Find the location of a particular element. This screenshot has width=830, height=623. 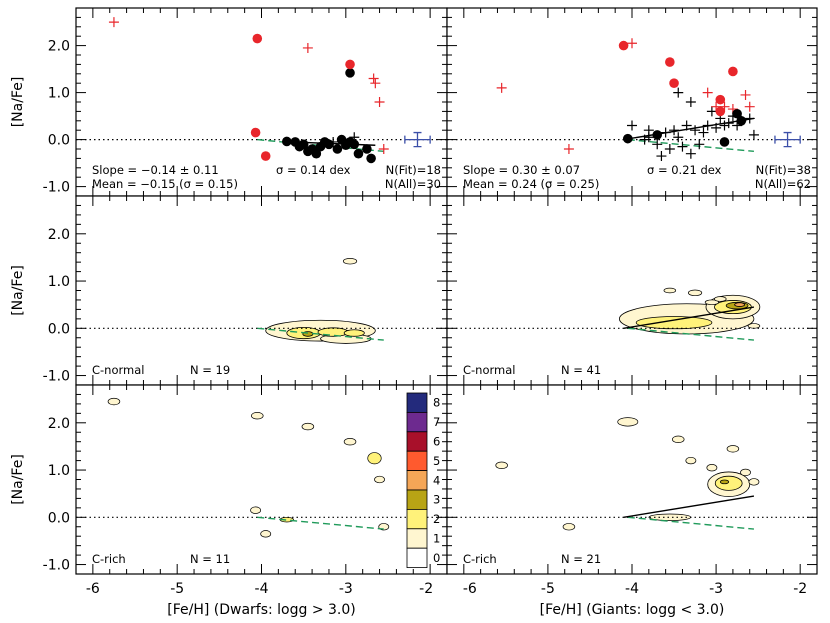

panel-frame is located at coordinates (632, 479).